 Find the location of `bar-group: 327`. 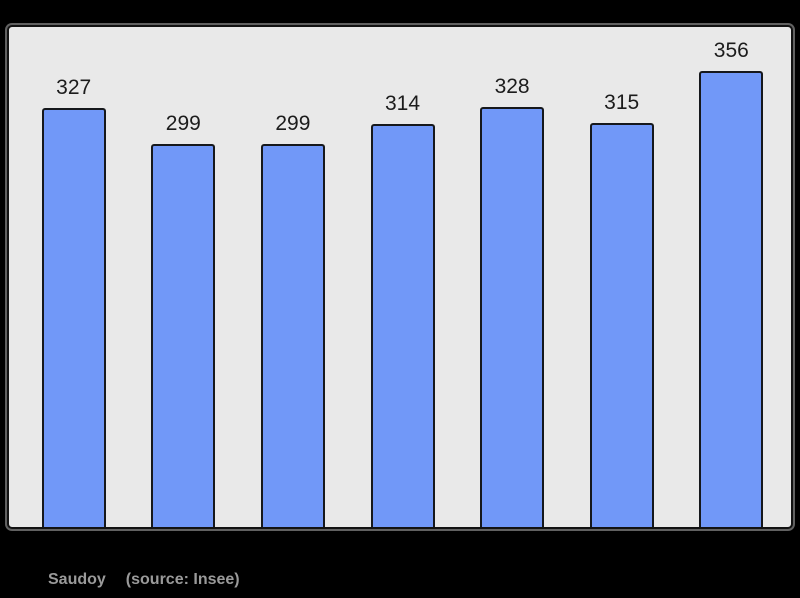

bar-group: 327 is located at coordinates (73, 277).